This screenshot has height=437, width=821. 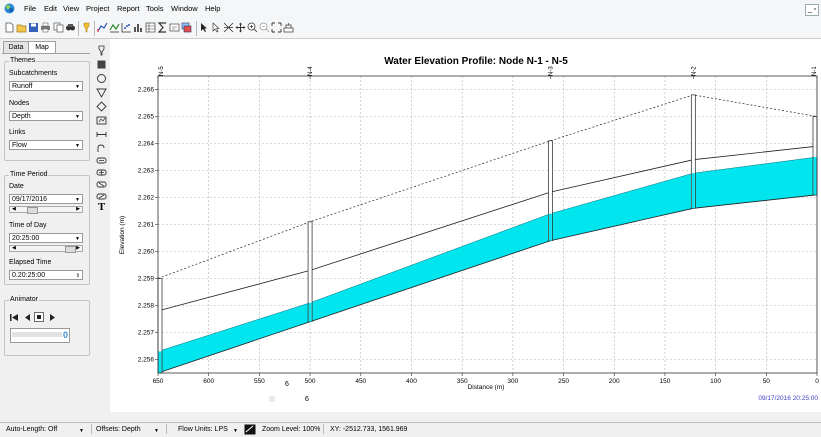 What do you see at coordinates (30, 8) in the screenshot?
I see `menu-file: File` at bounding box center [30, 8].